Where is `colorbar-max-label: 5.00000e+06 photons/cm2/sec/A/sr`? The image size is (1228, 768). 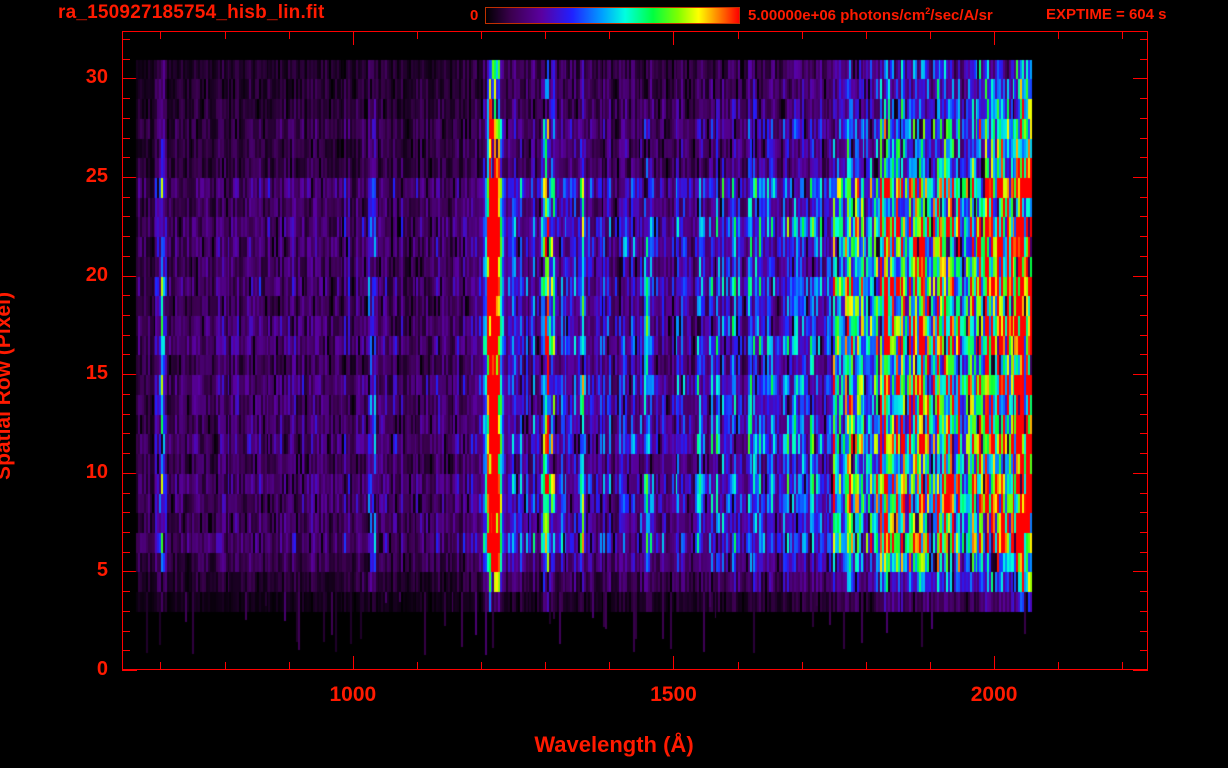
colorbar-max-label: 5.00000e+06 photons/cm2/sec/A/sr is located at coordinates (870, 15).